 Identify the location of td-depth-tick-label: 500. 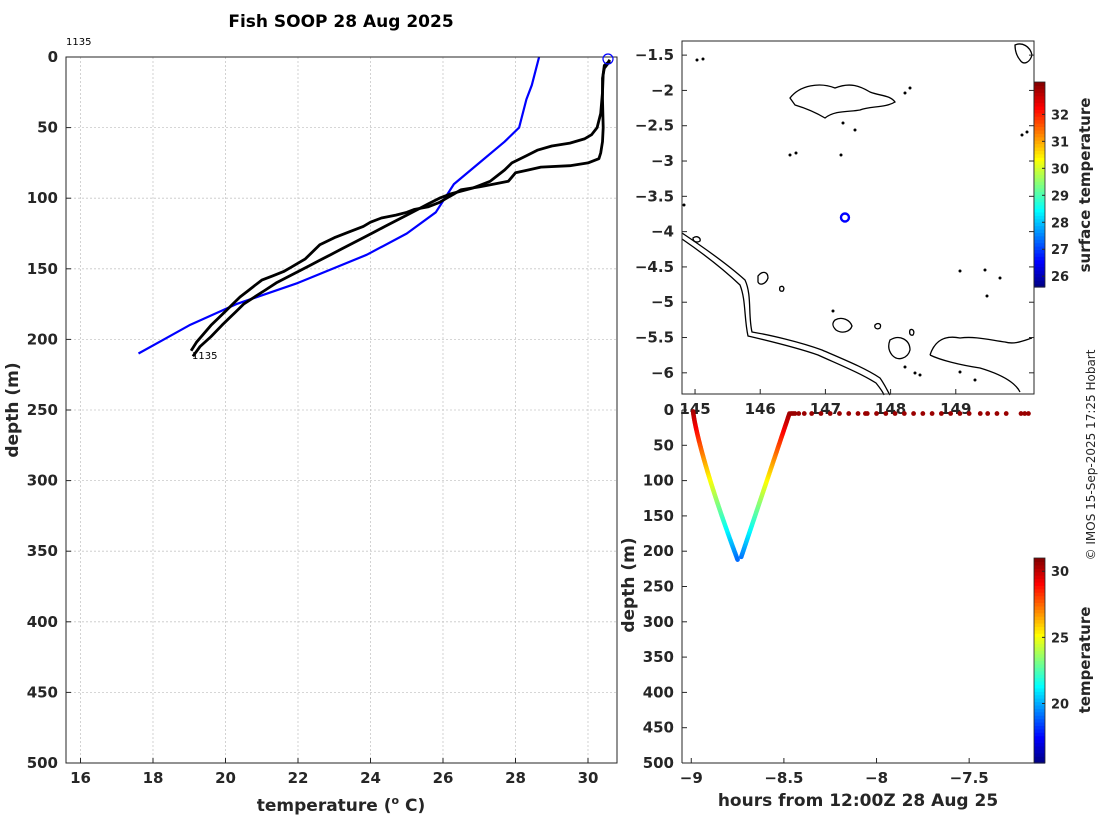
(658, 763).